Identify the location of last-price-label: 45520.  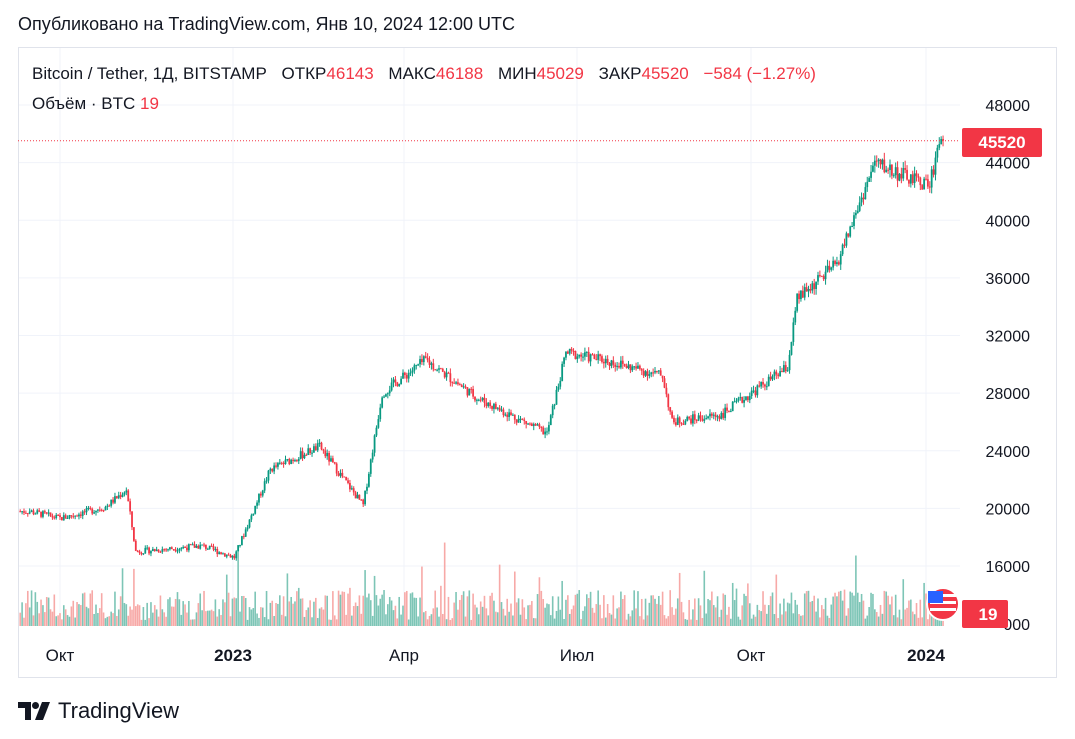
(1002, 142).